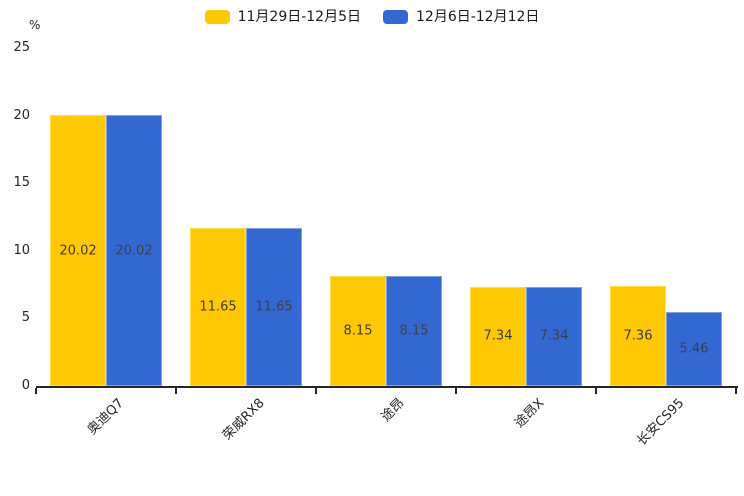 The width and height of the screenshot is (744, 496). I want to click on bar-value-label: 7.36, so click(638, 336).